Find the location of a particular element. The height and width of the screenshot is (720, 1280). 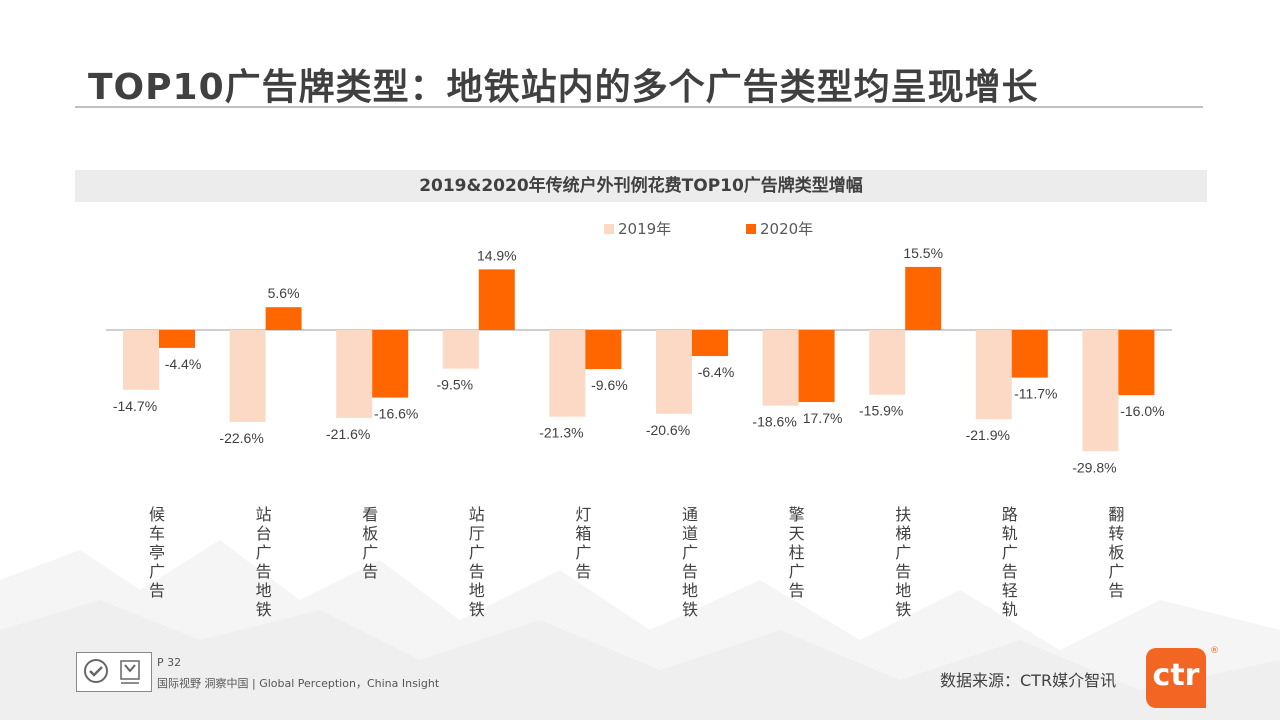

category-label-char: 亭 is located at coordinates (157, 552).